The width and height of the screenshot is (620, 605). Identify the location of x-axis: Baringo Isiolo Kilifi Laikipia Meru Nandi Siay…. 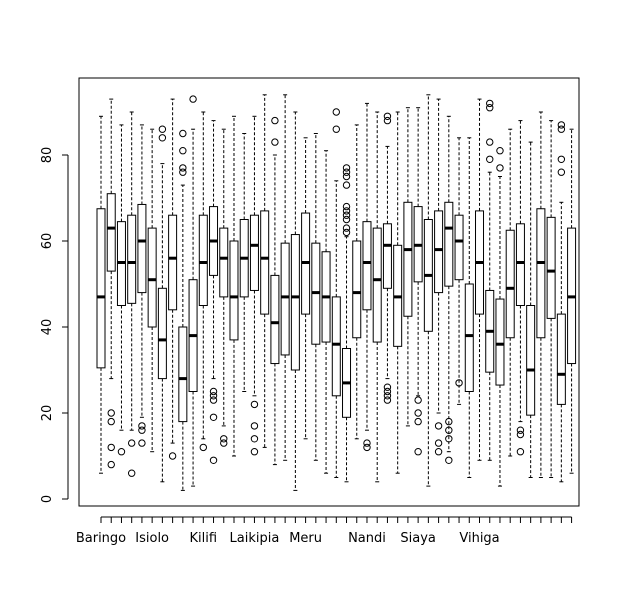
(324, 531).